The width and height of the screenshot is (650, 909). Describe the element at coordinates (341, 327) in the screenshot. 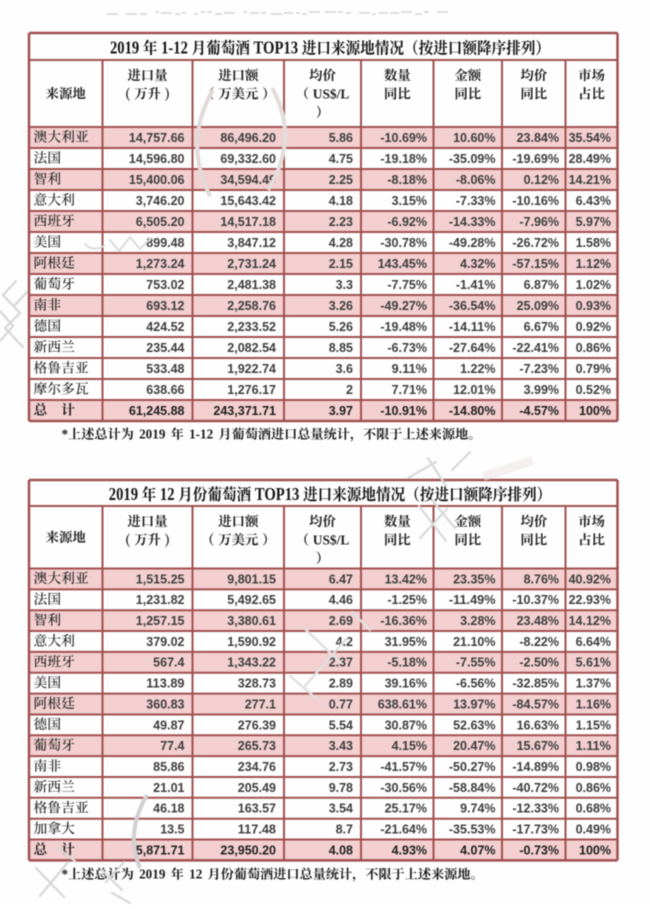

I see `svg-text: 5.26` at that location.